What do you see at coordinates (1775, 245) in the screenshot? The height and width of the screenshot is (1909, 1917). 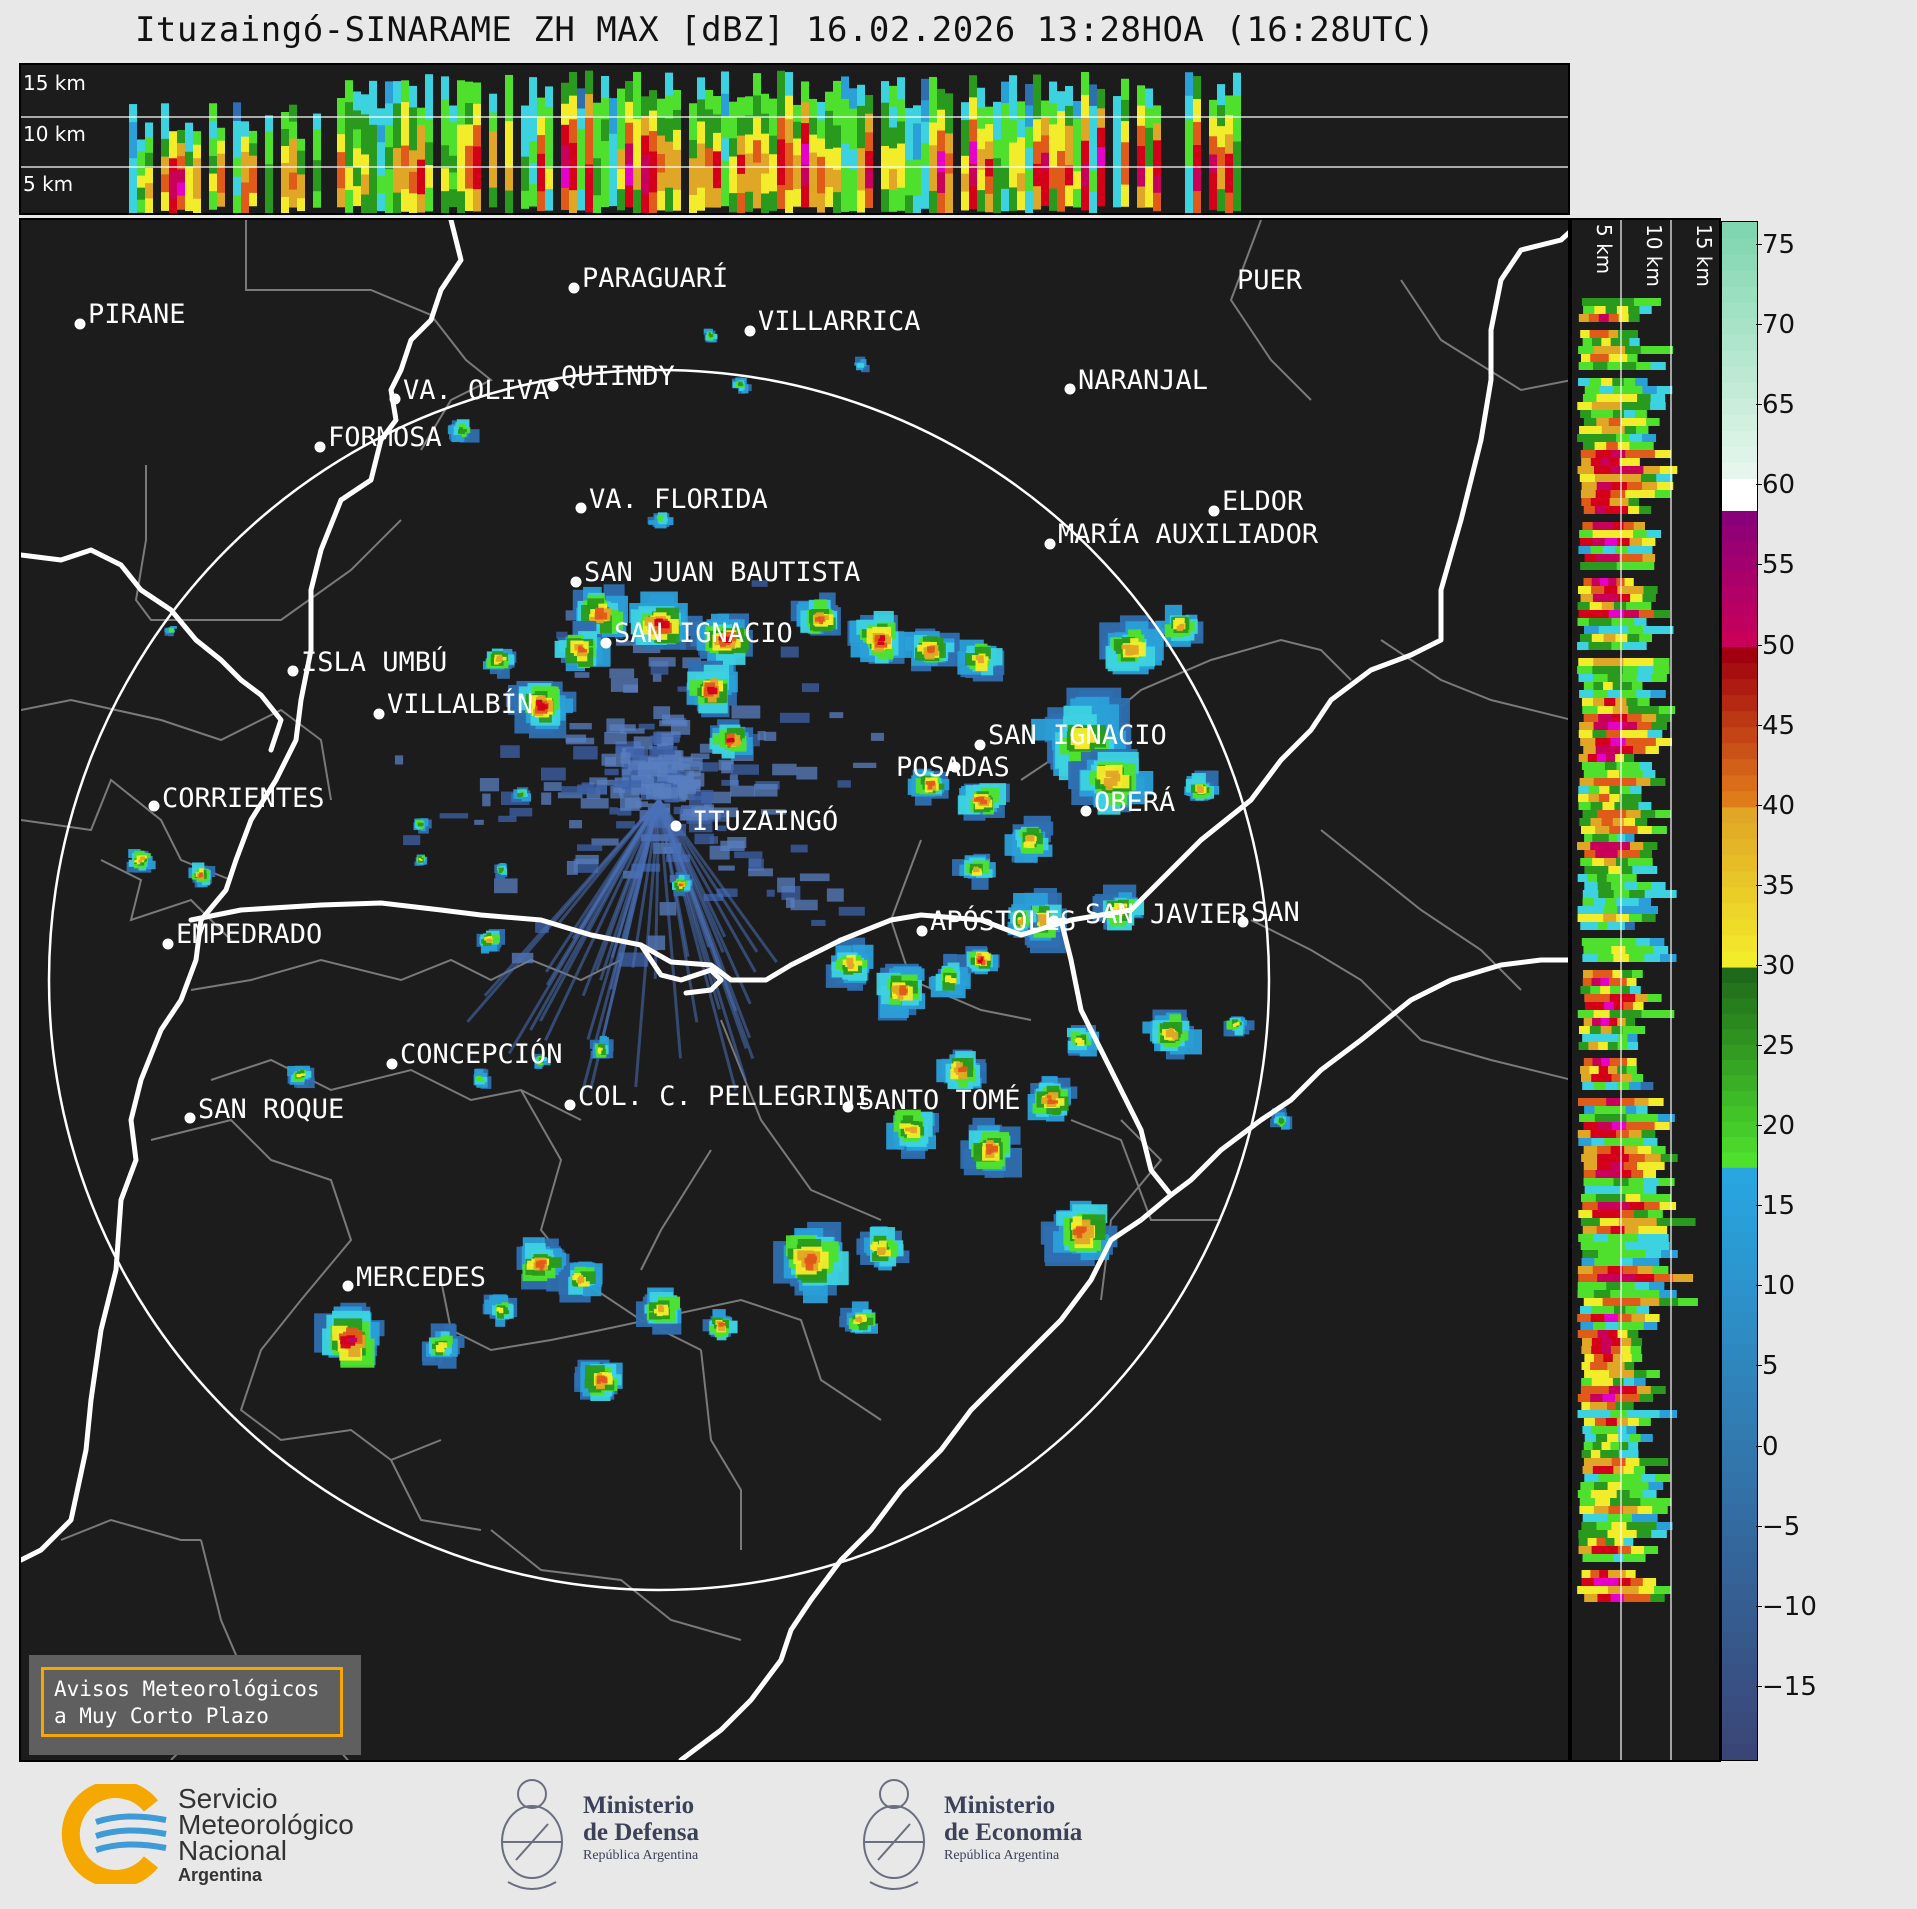 I see `colorbar-tick-label: 75` at bounding box center [1775, 245].